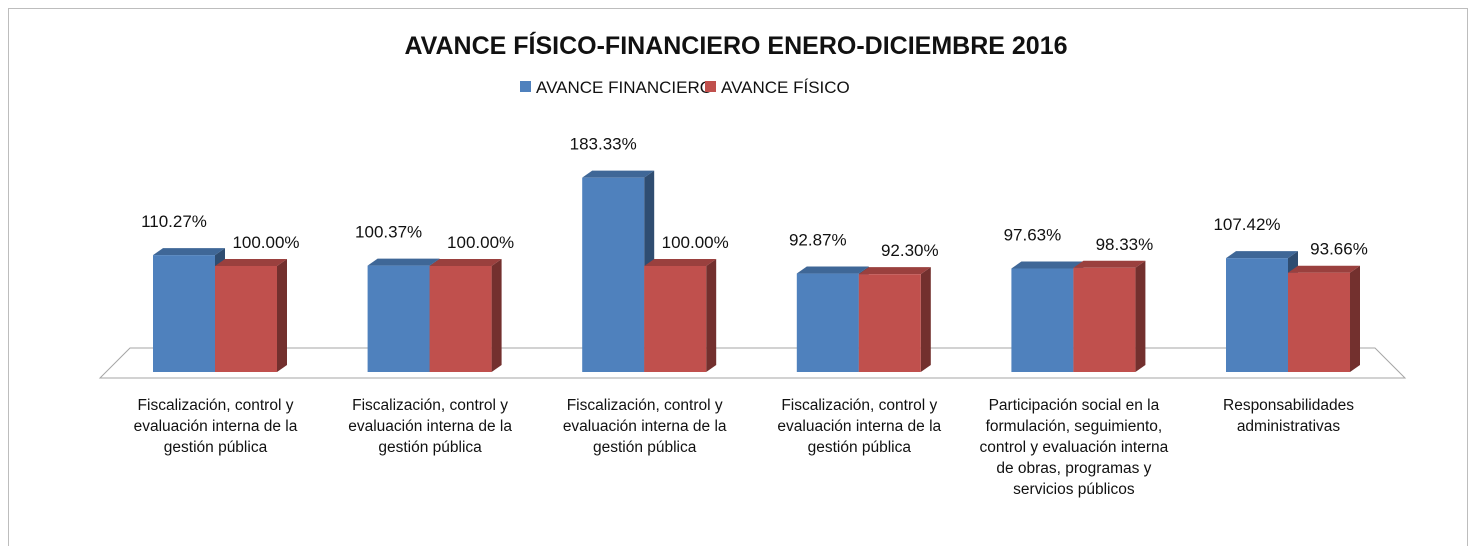 The width and height of the screenshot is (1473, 546). Describe the element at coordinates (603, 144) in the screenshot. I see `data-label: 183.33%` at that location.